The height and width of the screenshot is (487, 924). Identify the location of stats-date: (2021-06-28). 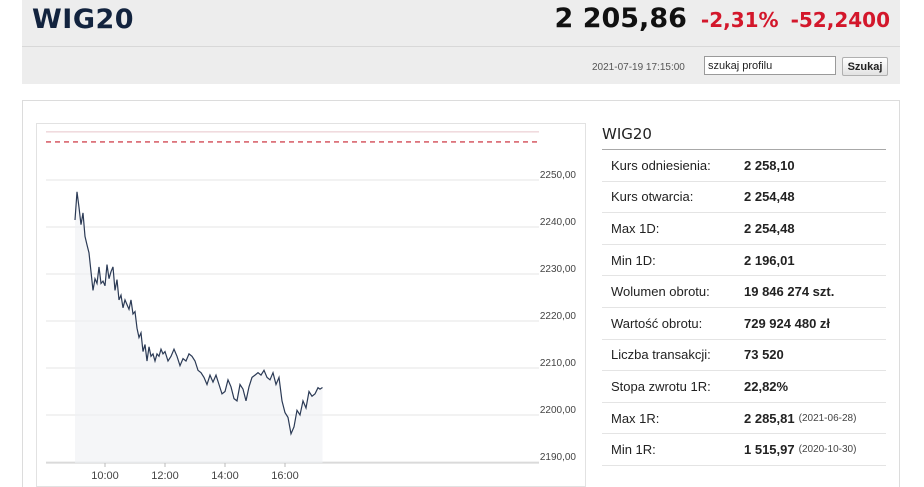
(827, 418).